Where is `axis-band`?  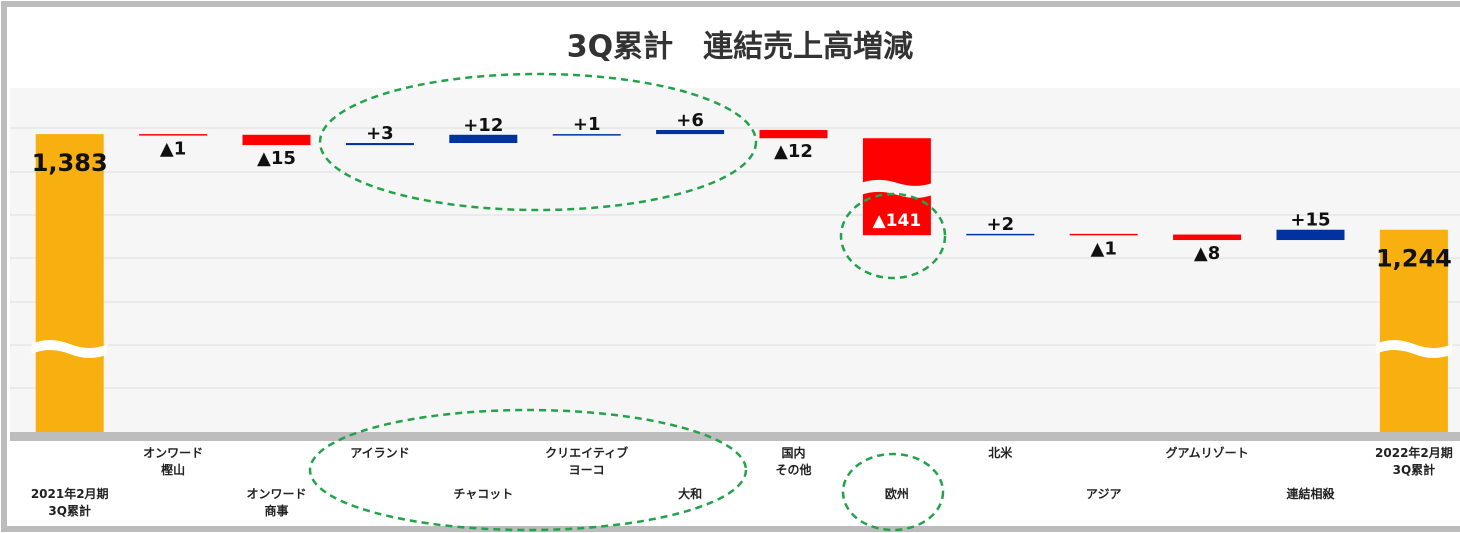 axis-band is located at coordinates (735, 436).